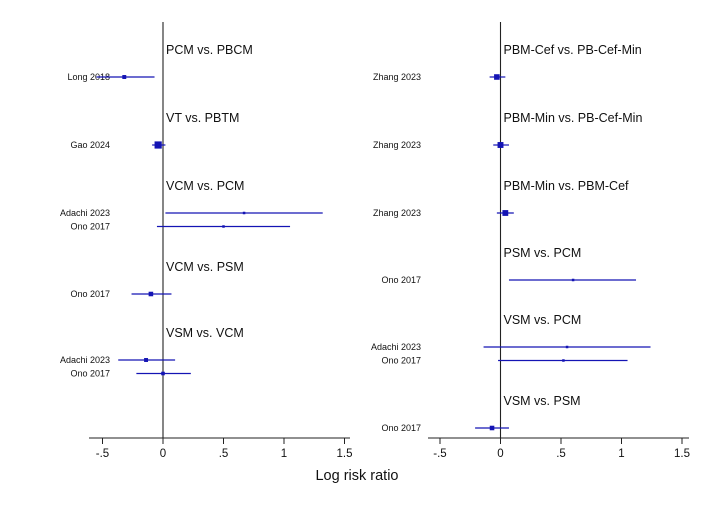  What do you see at coordinates (209, 50) in the screenshot?
I see `comparison-label: PCM vs. PBCM` at bounding box center [209, 50].